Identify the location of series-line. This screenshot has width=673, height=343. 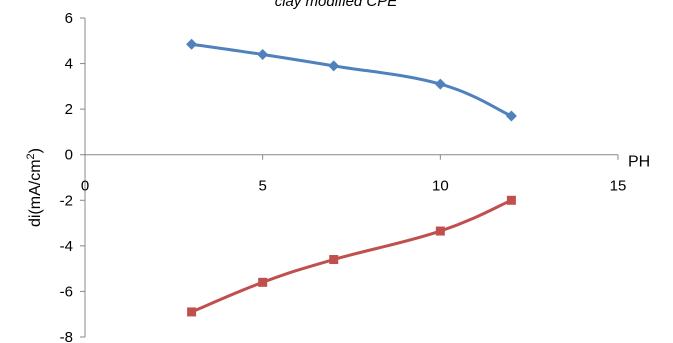
(352, 80).